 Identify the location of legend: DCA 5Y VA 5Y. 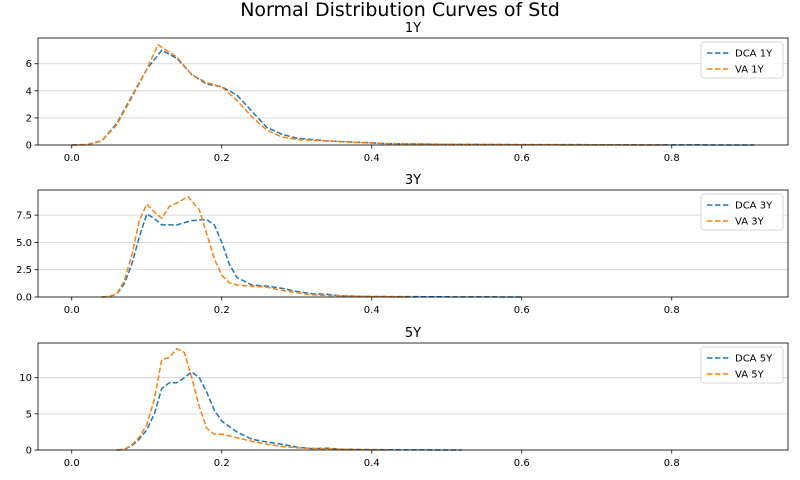
(742, 365).